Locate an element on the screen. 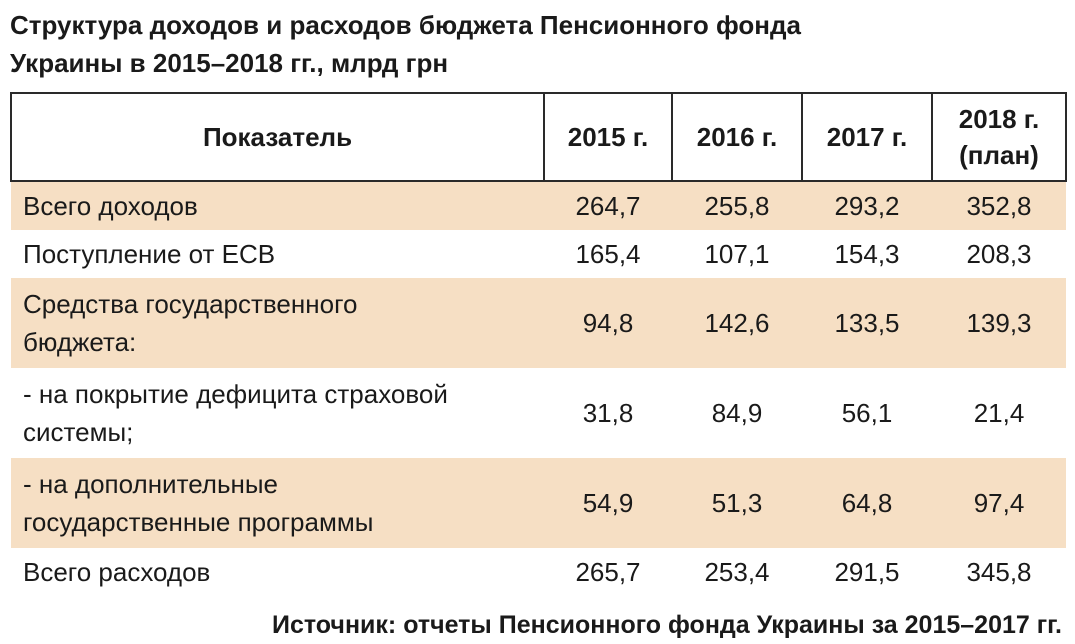  cell-2016: 253,4 is located at coordinates (737, 572).